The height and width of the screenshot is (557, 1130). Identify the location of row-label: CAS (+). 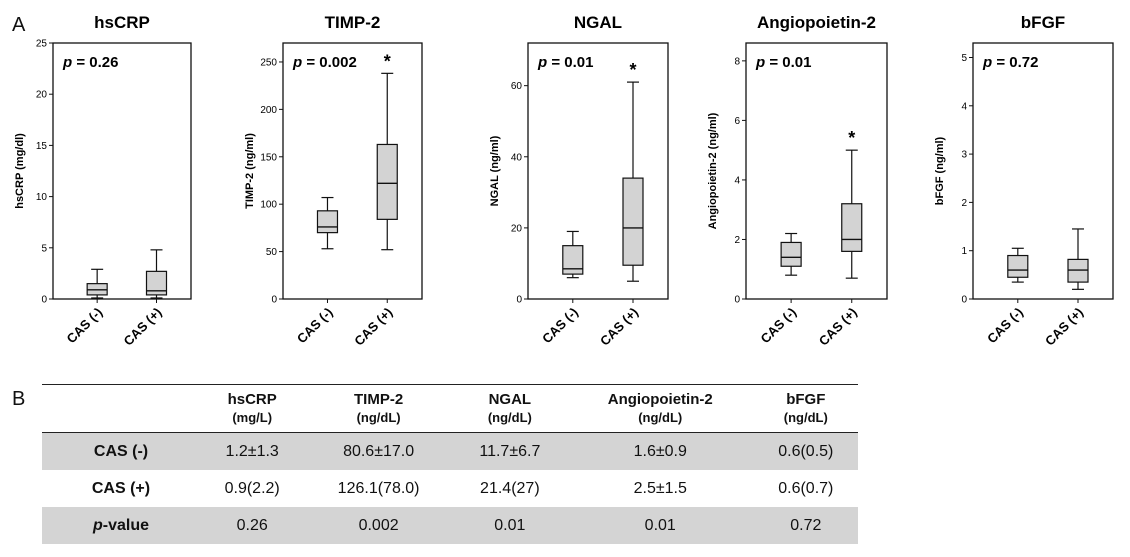
(121, 488).